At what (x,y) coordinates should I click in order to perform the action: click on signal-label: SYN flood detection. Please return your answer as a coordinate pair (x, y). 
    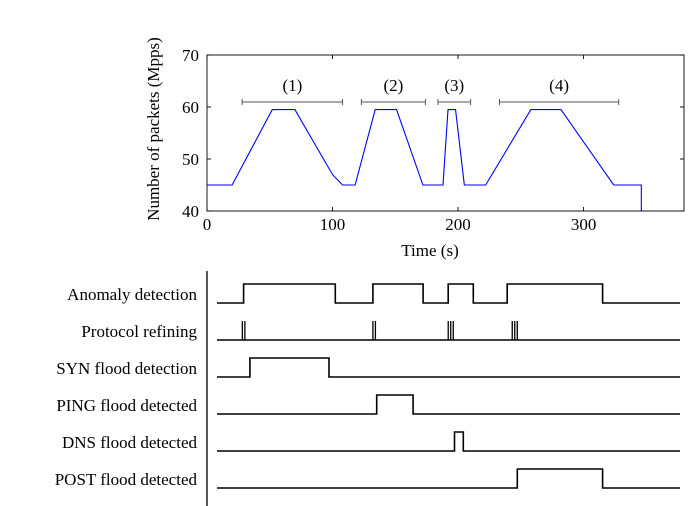
    Looking at the image, I should click on (126, 368).